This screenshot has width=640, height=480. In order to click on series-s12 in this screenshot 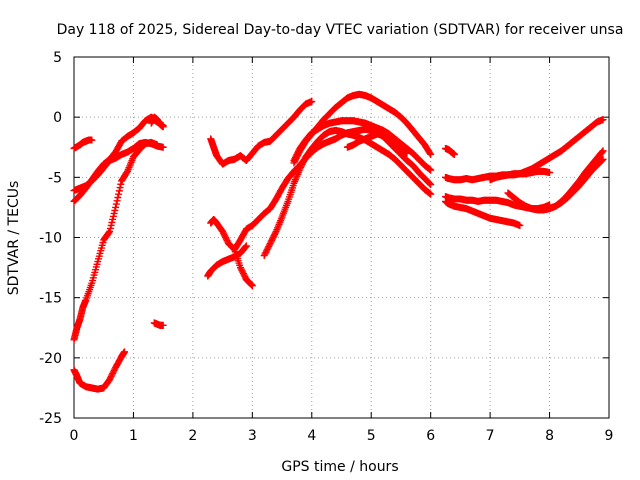, I will do `click(347, 193)`.